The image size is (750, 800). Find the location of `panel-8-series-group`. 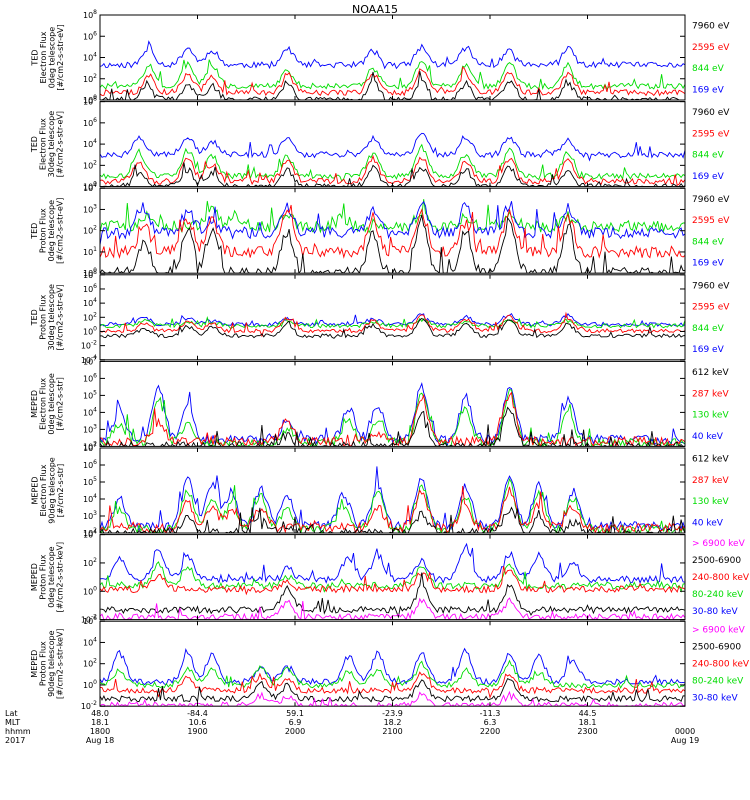

panel-8-series-group is located at coordinates (392, 677).